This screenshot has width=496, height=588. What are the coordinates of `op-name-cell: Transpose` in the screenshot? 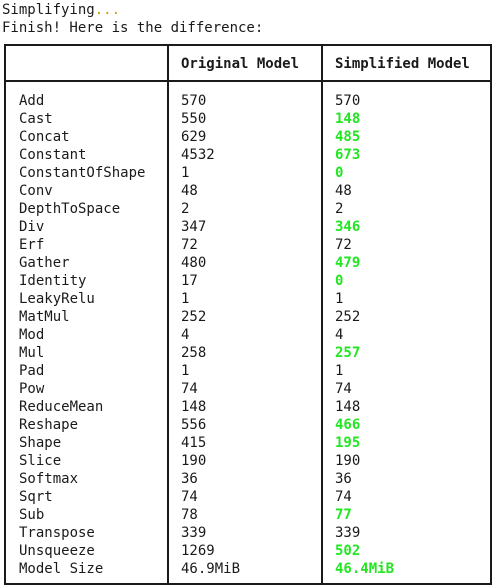 It's located at (57, 533).